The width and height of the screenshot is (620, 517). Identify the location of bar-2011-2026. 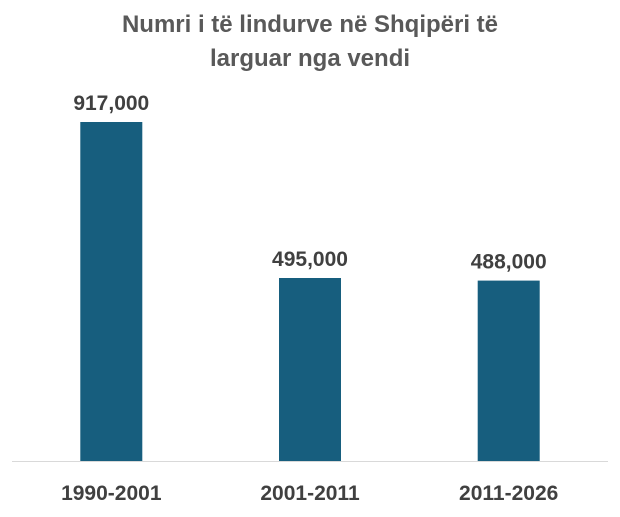
(508, 370).